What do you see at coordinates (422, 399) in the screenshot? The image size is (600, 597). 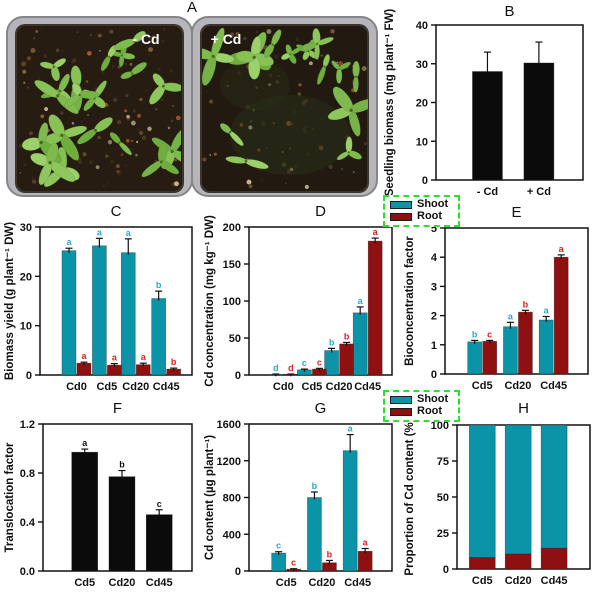 I see `legend-item-shoot: Shoot` at bounding box center [422, 399].